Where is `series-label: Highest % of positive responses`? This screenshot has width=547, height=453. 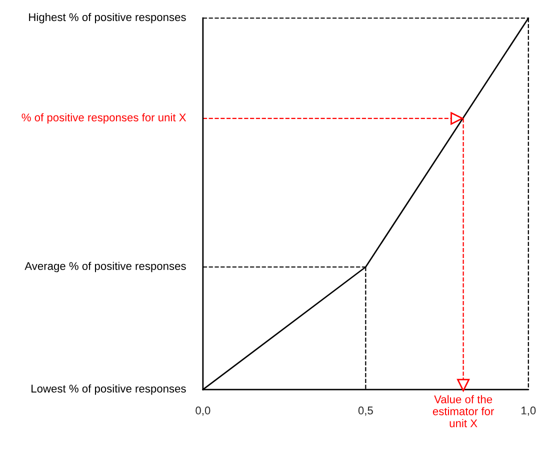
series-label: Highest % of positive responses is located at coordinates (107, 18).